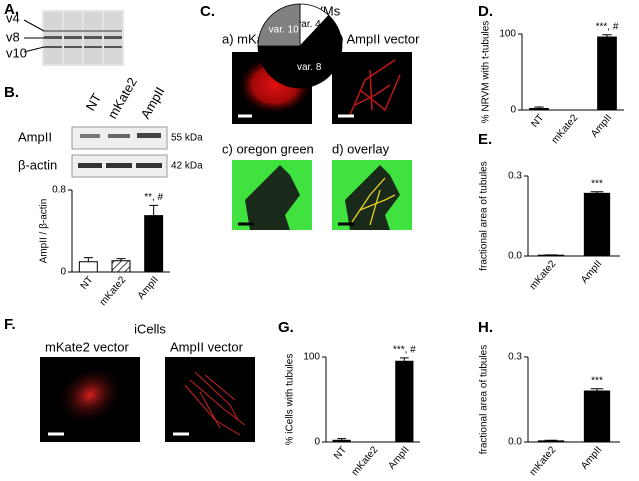 The image size is (639, 481). I want to click on panel-label: C., so click(207, 11).